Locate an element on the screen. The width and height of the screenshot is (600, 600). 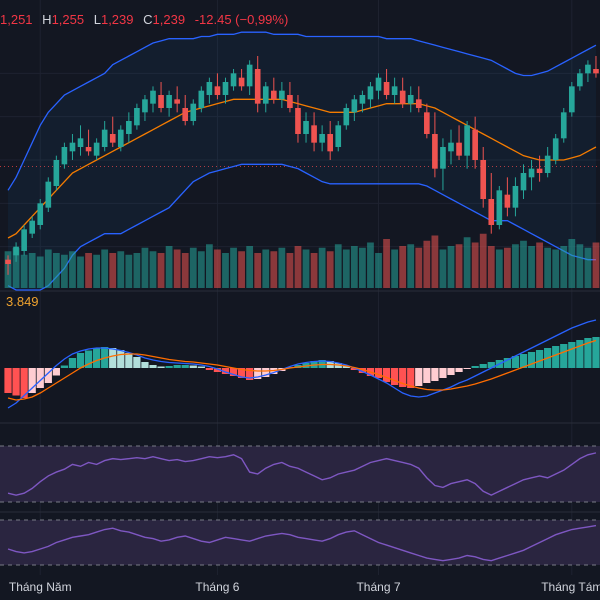
x-axis-tick-label: Tháng 7 is located at coordinates (378, 587).